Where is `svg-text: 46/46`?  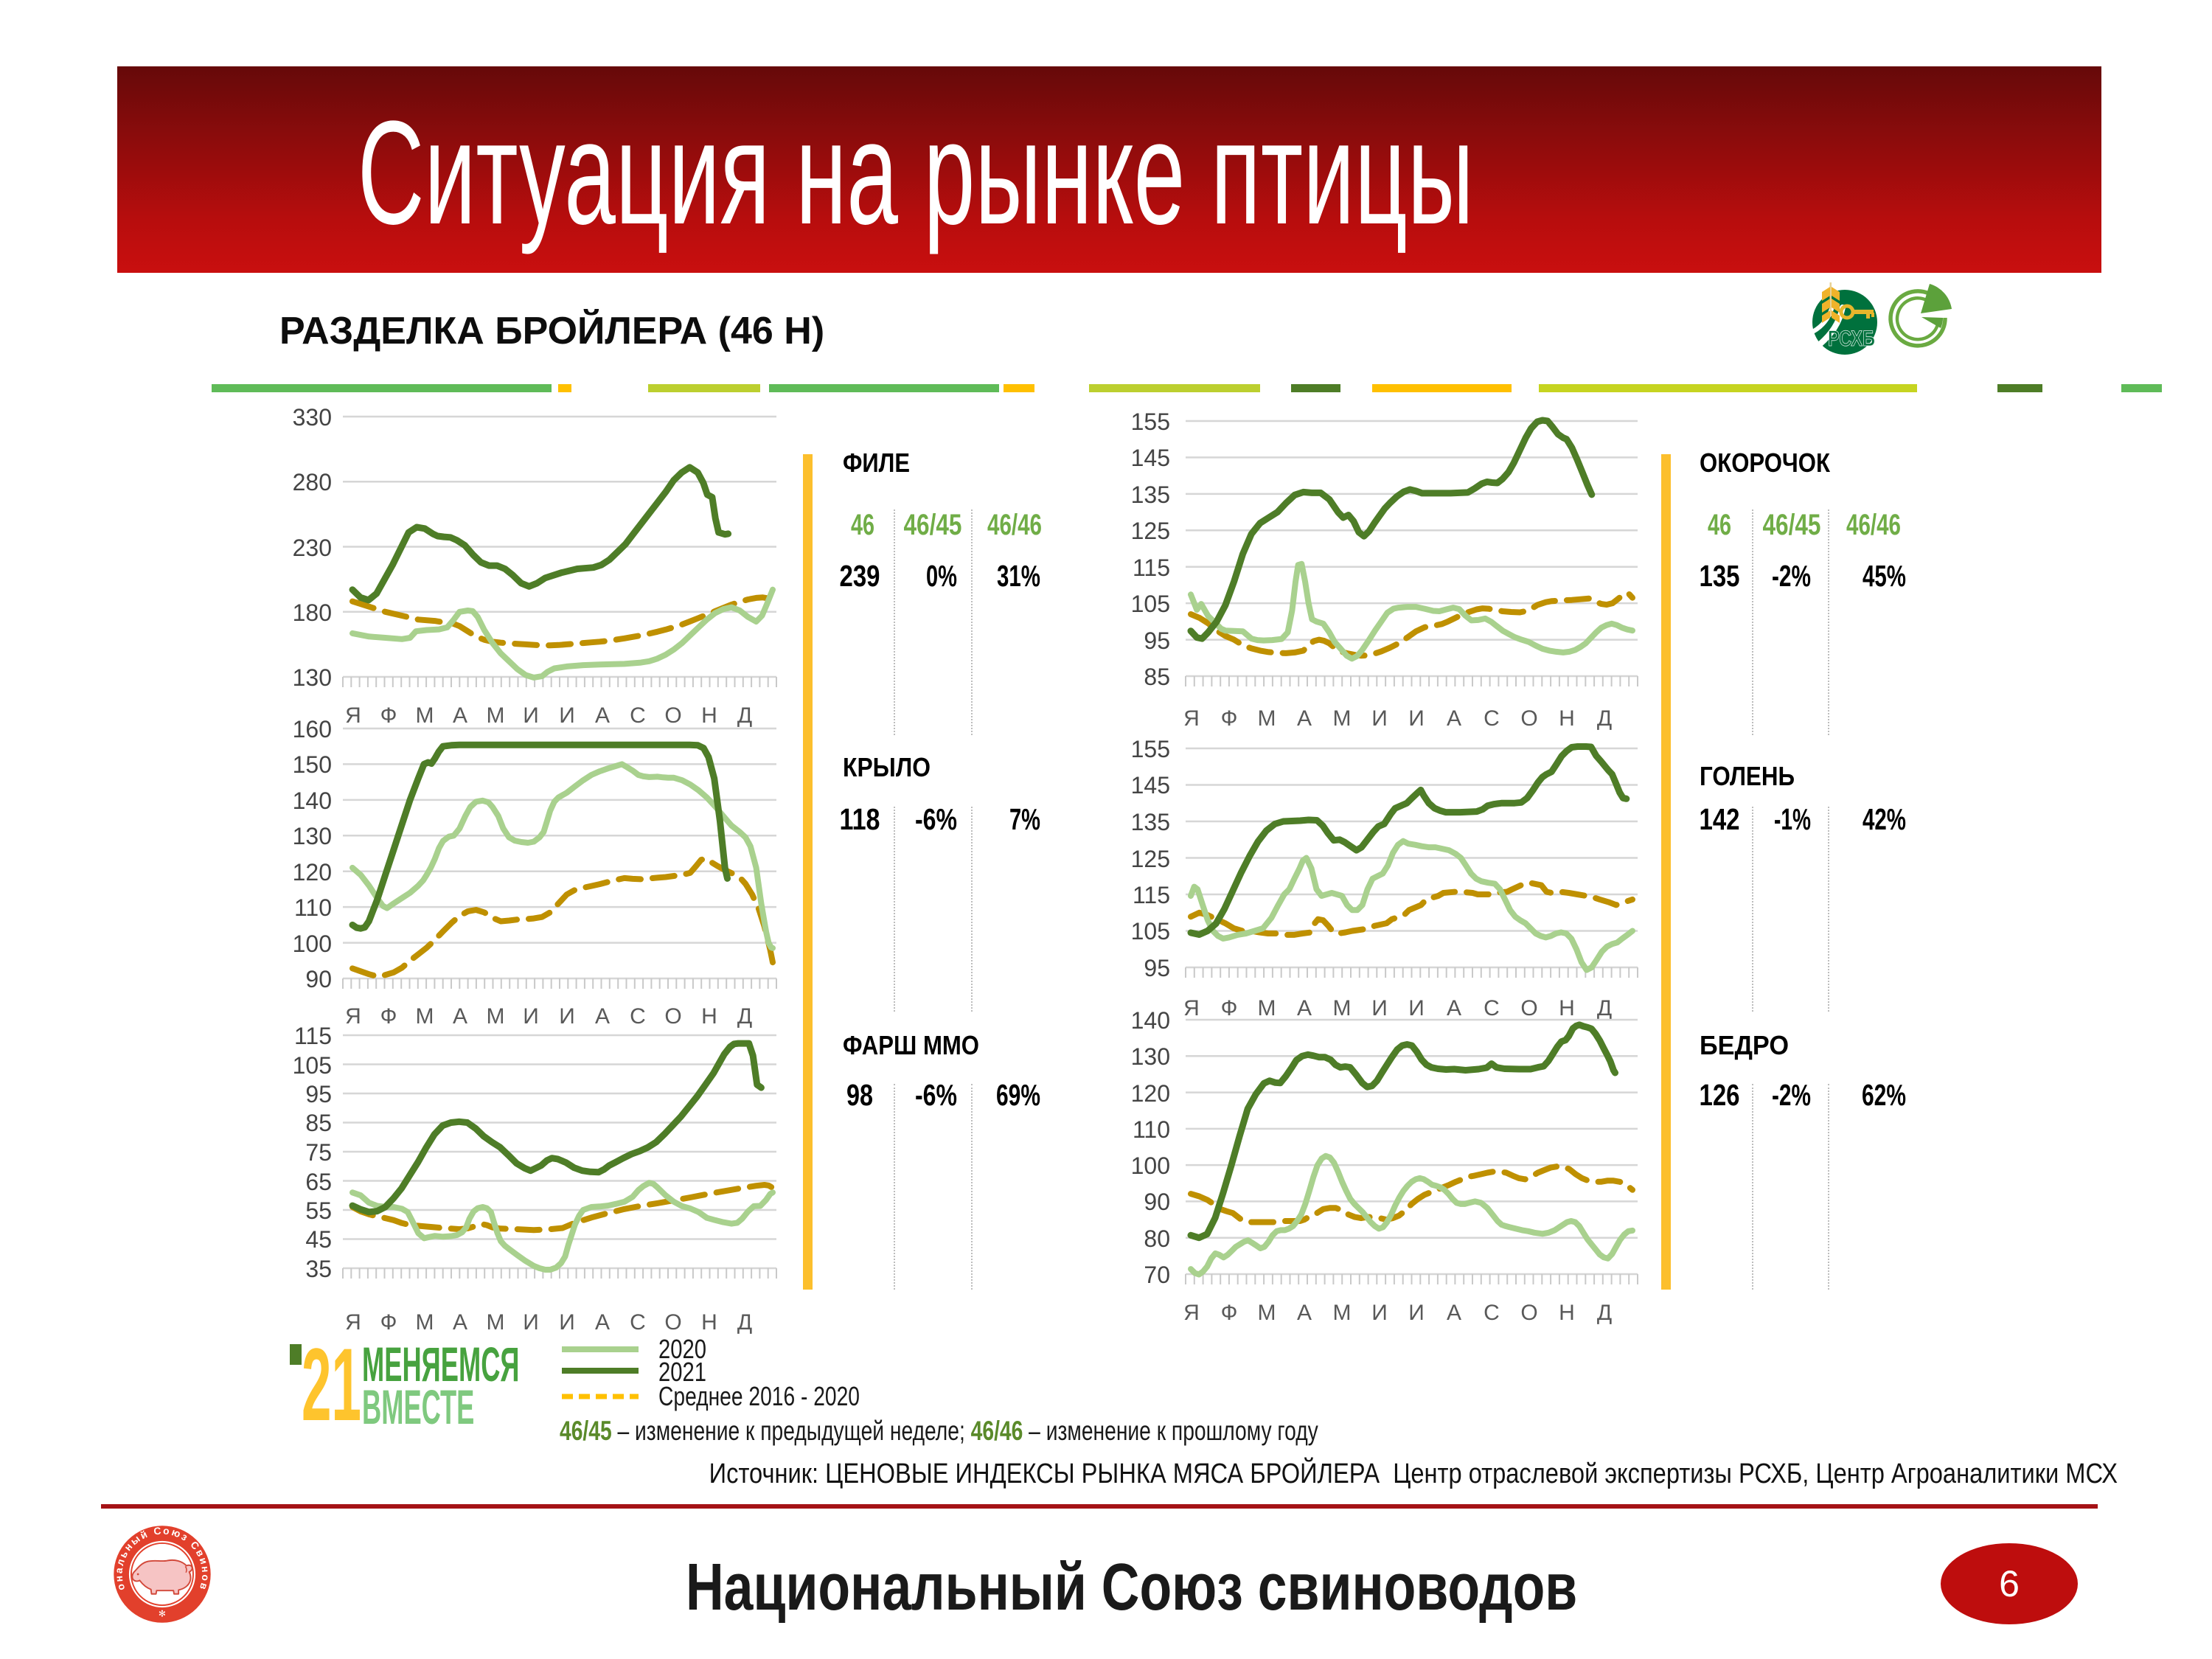
svg-text: 46/46 is located at coordinates (1014, 525).